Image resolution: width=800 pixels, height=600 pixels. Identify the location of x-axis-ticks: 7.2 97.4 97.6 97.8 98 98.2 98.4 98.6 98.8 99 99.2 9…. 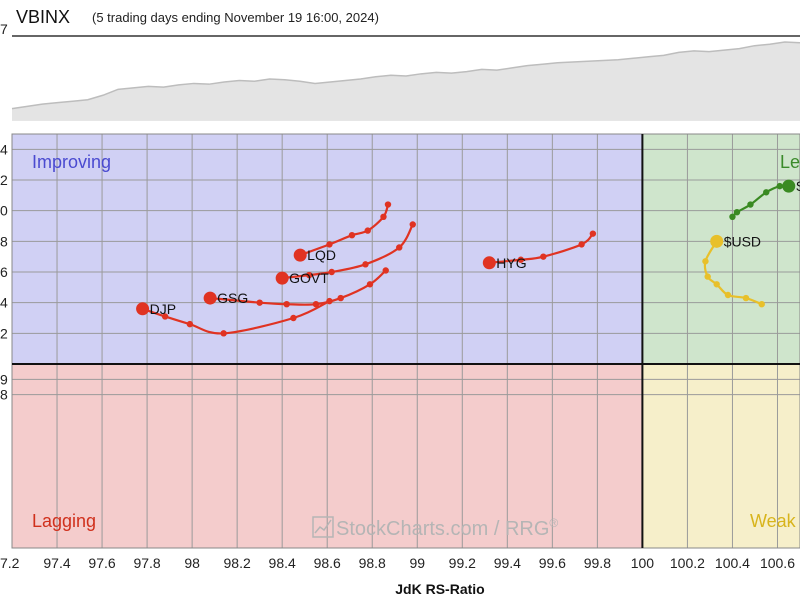
(397, 563).